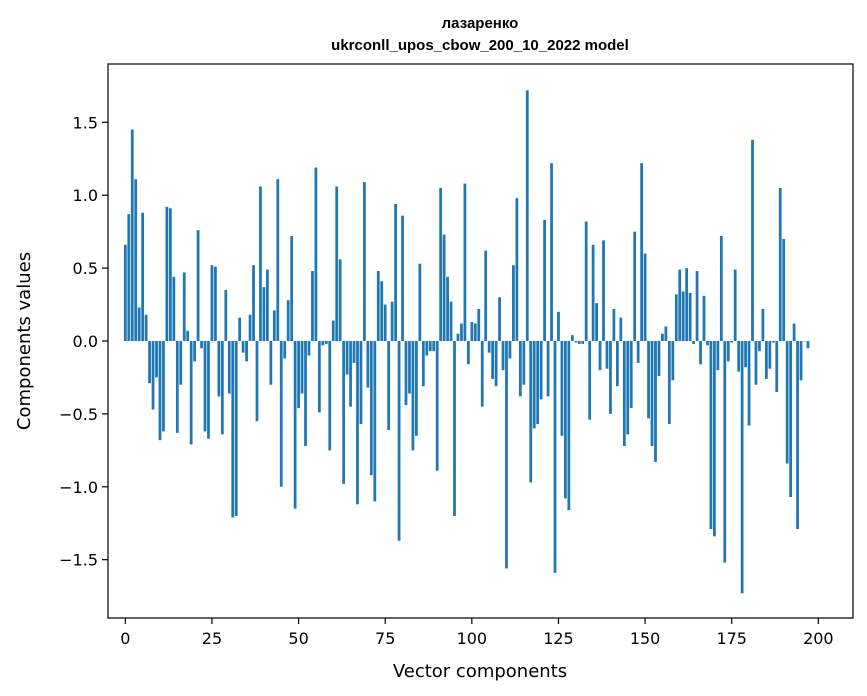 This screenshot has height=696, width=867. What do you see at coordinates (85, 341) in the screenshot?
I see `y-tick-label: 0.0` at bounding box center [85, 341].